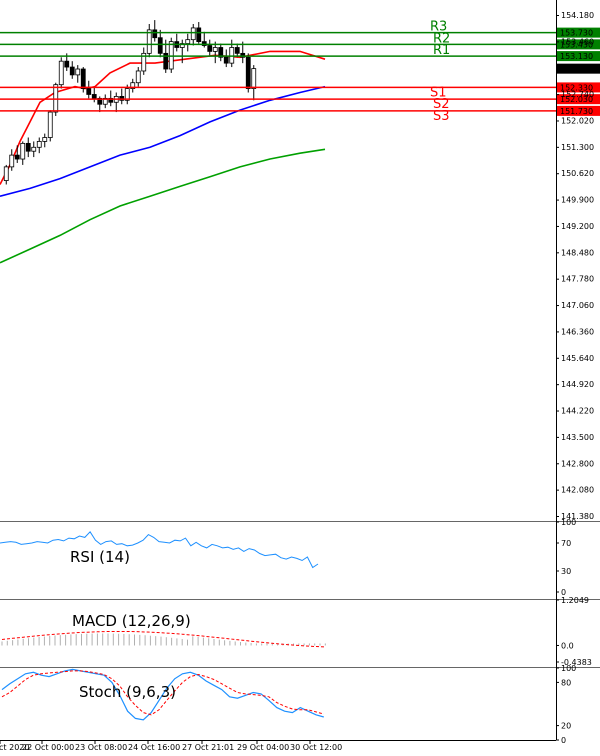 The image size is (600, 756). I want to click on macd-title: MACD (12,26,9), so click(131, 621).